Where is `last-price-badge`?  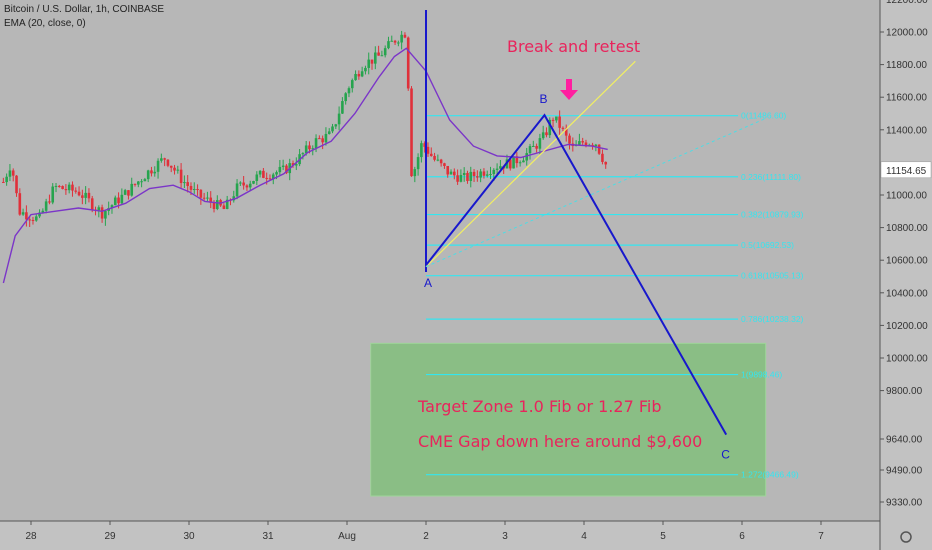 last-price-badge is located at coordinates (906, 170).